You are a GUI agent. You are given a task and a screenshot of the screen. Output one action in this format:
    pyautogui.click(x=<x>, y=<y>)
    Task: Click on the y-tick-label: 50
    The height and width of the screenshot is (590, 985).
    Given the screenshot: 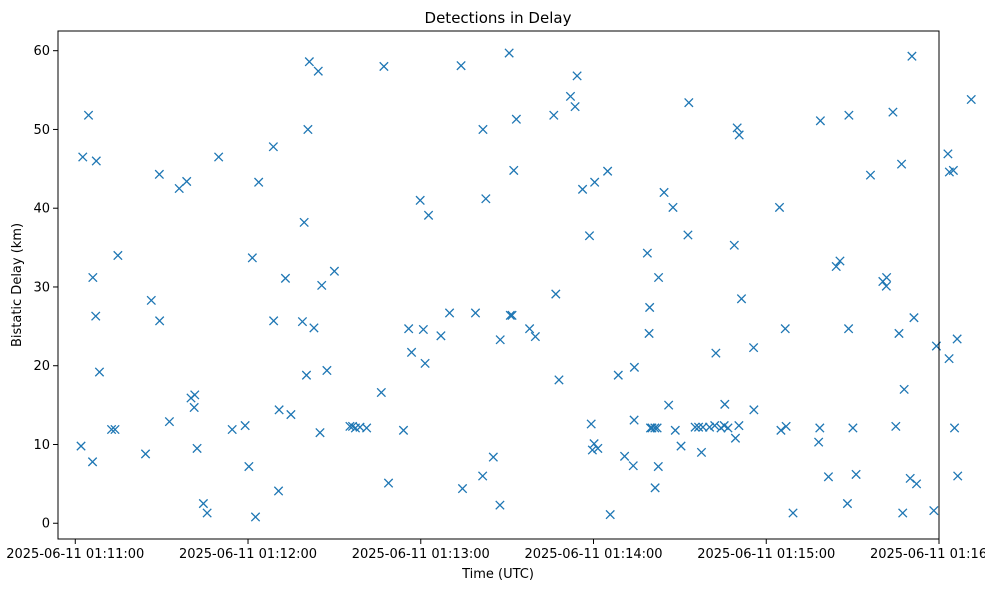 What is the action you would take?
    pyautogui.click(x=41, y=130)
    